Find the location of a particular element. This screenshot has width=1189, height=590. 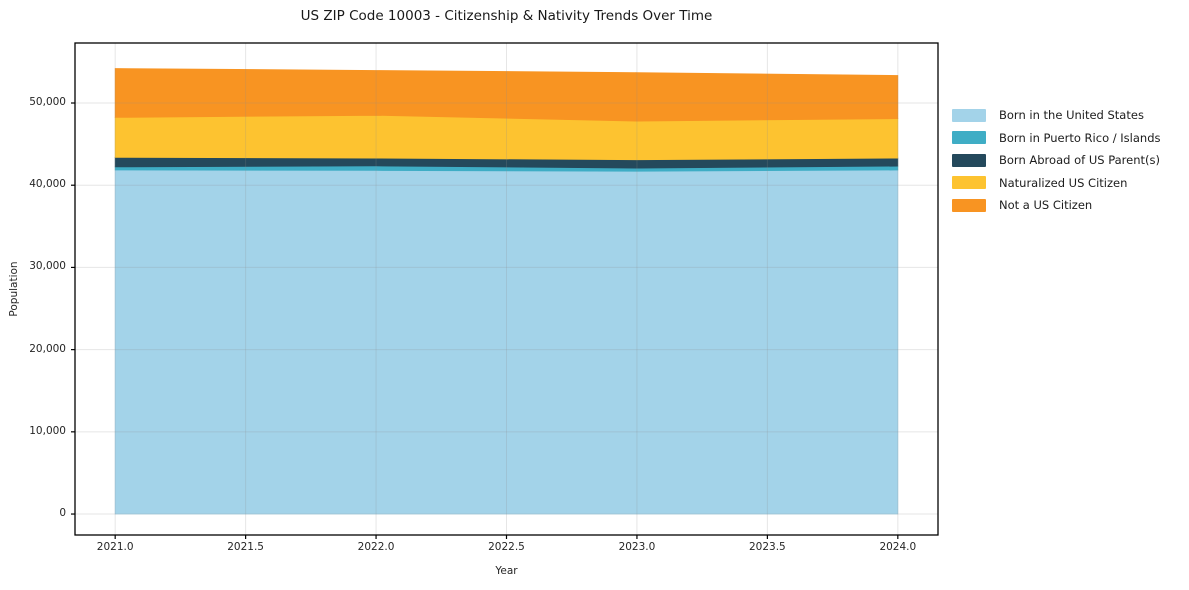

y-tick-label: 50,000 is located at coordinates (47, 102).